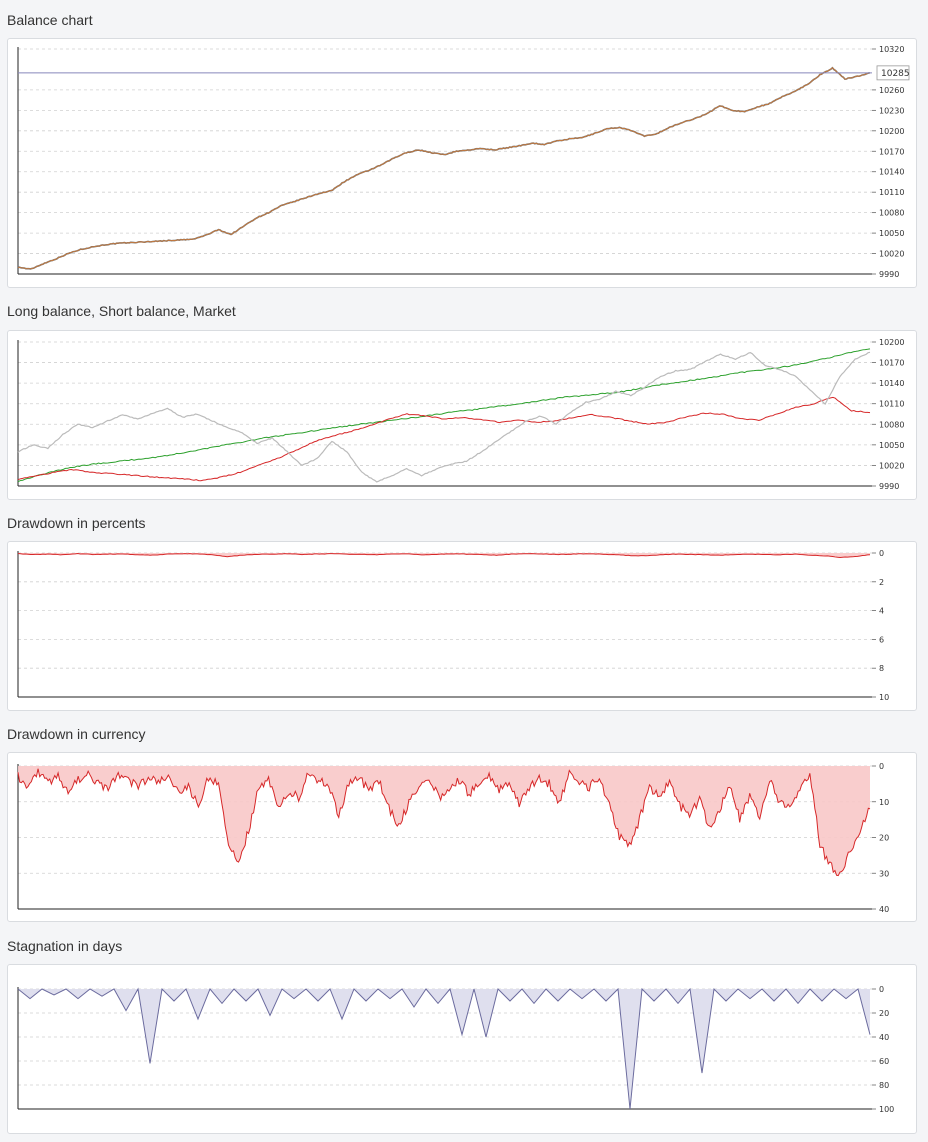  What do you see at coordinates (444, 822) in the screenshot?
I see `drawdown-currency-line` at bounding box center [444, 822].